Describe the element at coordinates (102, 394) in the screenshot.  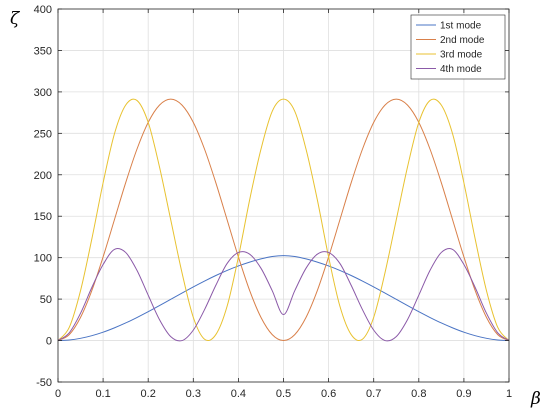
I see `x-tick-label: 0.1` at that location.